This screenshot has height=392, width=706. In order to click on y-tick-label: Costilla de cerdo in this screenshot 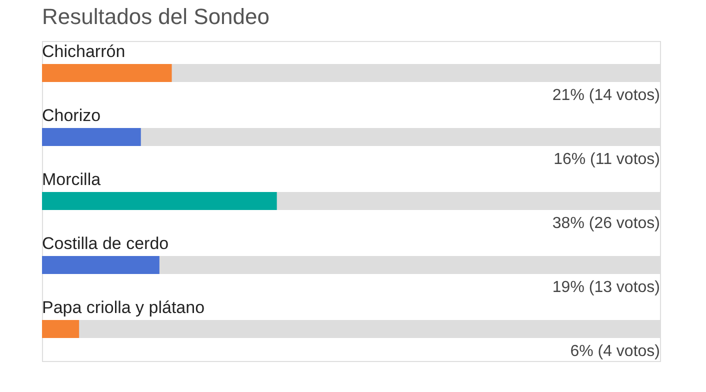, I will do `click(105, 243)`.